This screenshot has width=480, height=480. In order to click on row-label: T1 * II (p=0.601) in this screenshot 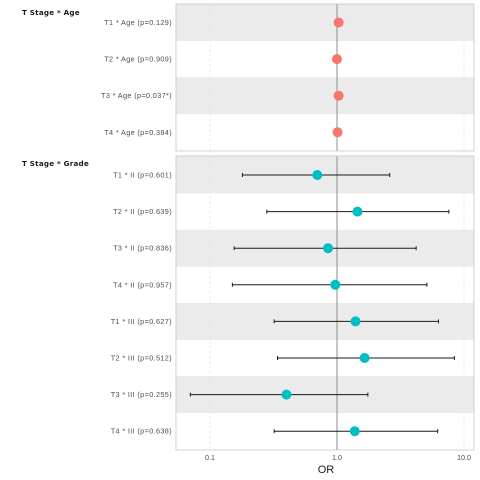, I will do `click(142, 175)`.